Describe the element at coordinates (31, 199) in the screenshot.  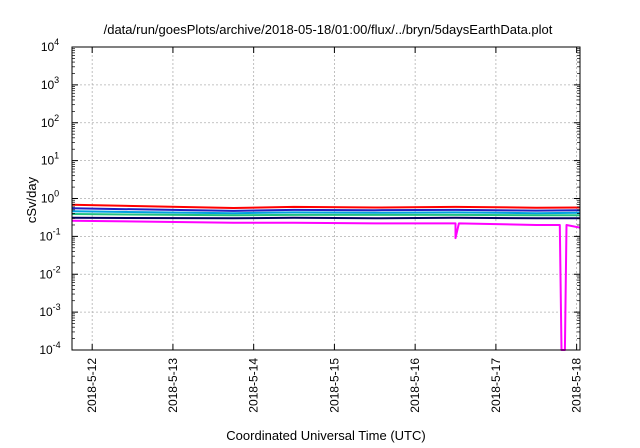
I see `y-axis-label: cSv/day` at that location.